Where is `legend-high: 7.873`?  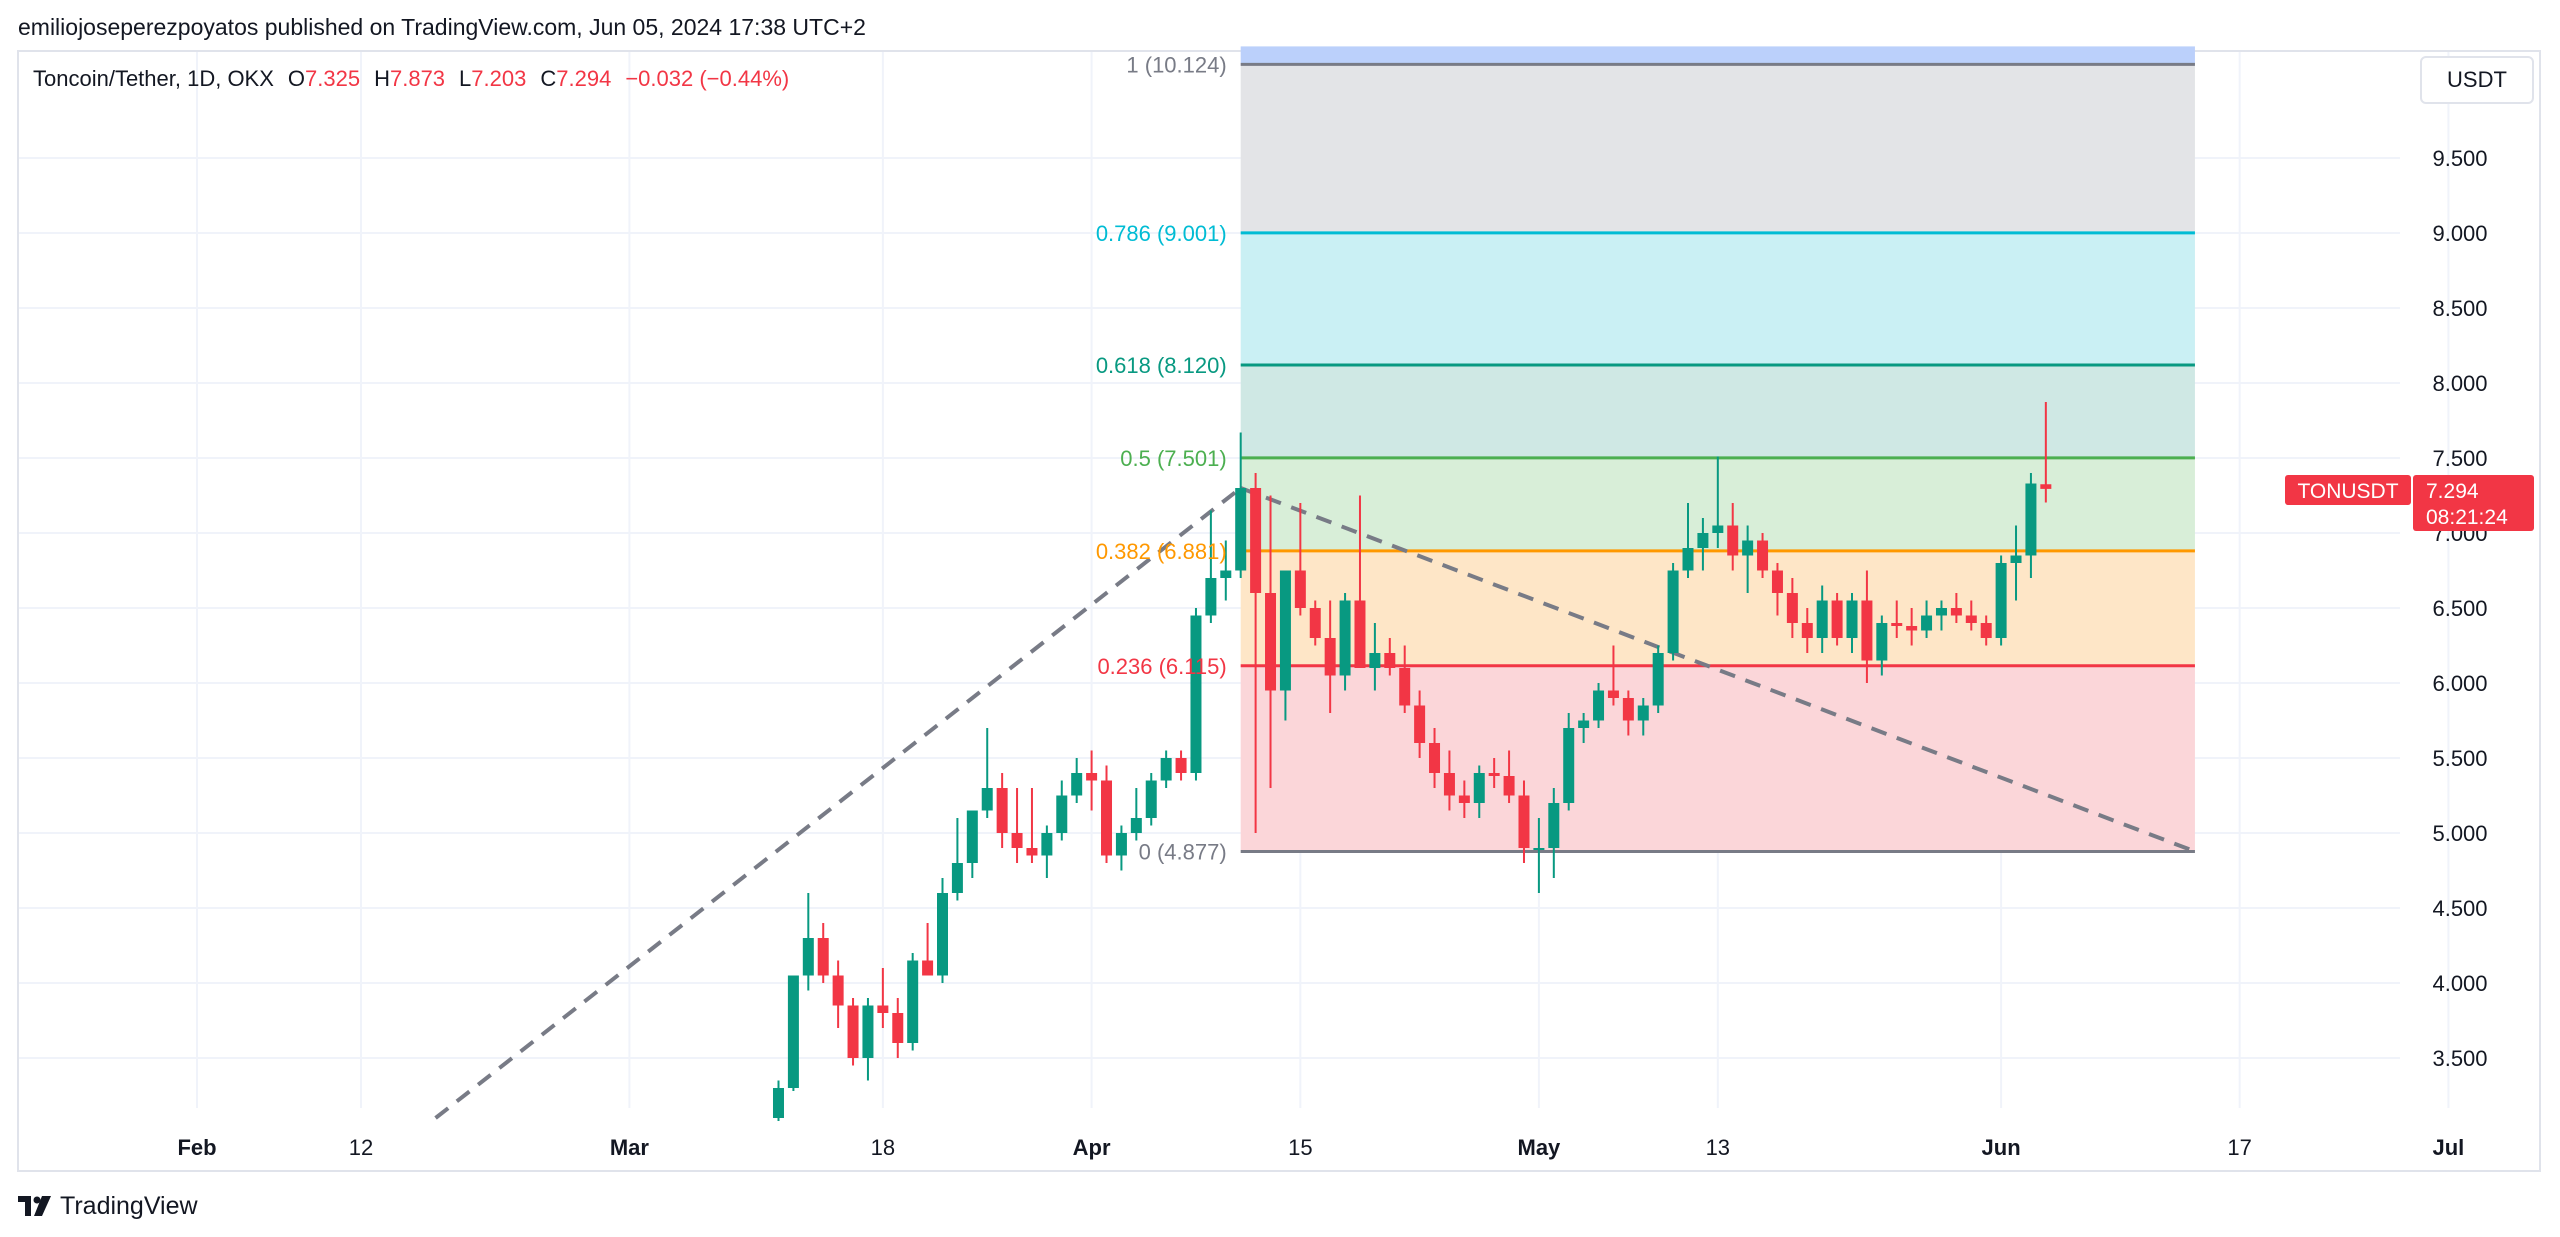 legend-high: 7.873 is located at coordinates (417, 78).